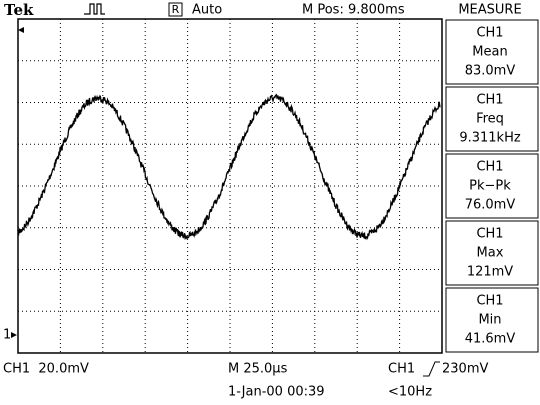 Image resolution: width=540 pixels, height=405 pixels. Describe the element at coordinates (14, 335) in the screenshot. I see `channel-arrow` at that location.